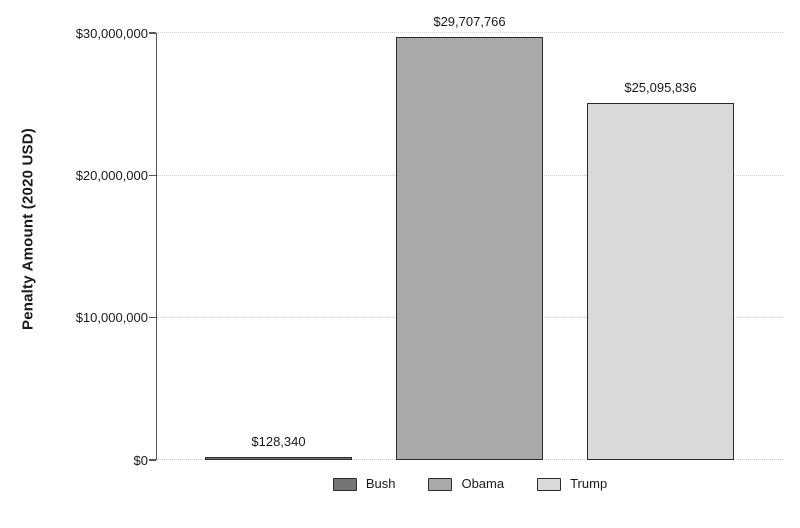 The width and height of the screenshot is (800, 528). What do you see at coordinates (469, 248) in the screenshot?
I see `bar-obama` at bounding box center [469, 248].